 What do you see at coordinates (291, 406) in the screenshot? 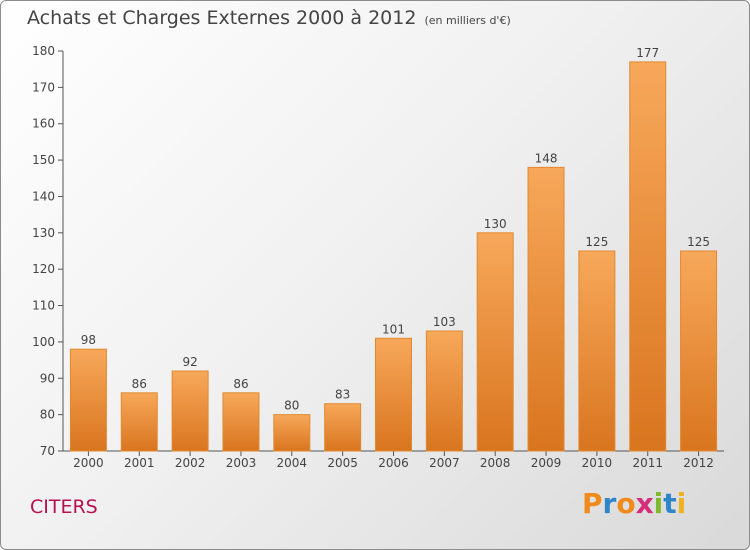
I see `value-label-2004: 80` at bounding box center [291, 406].